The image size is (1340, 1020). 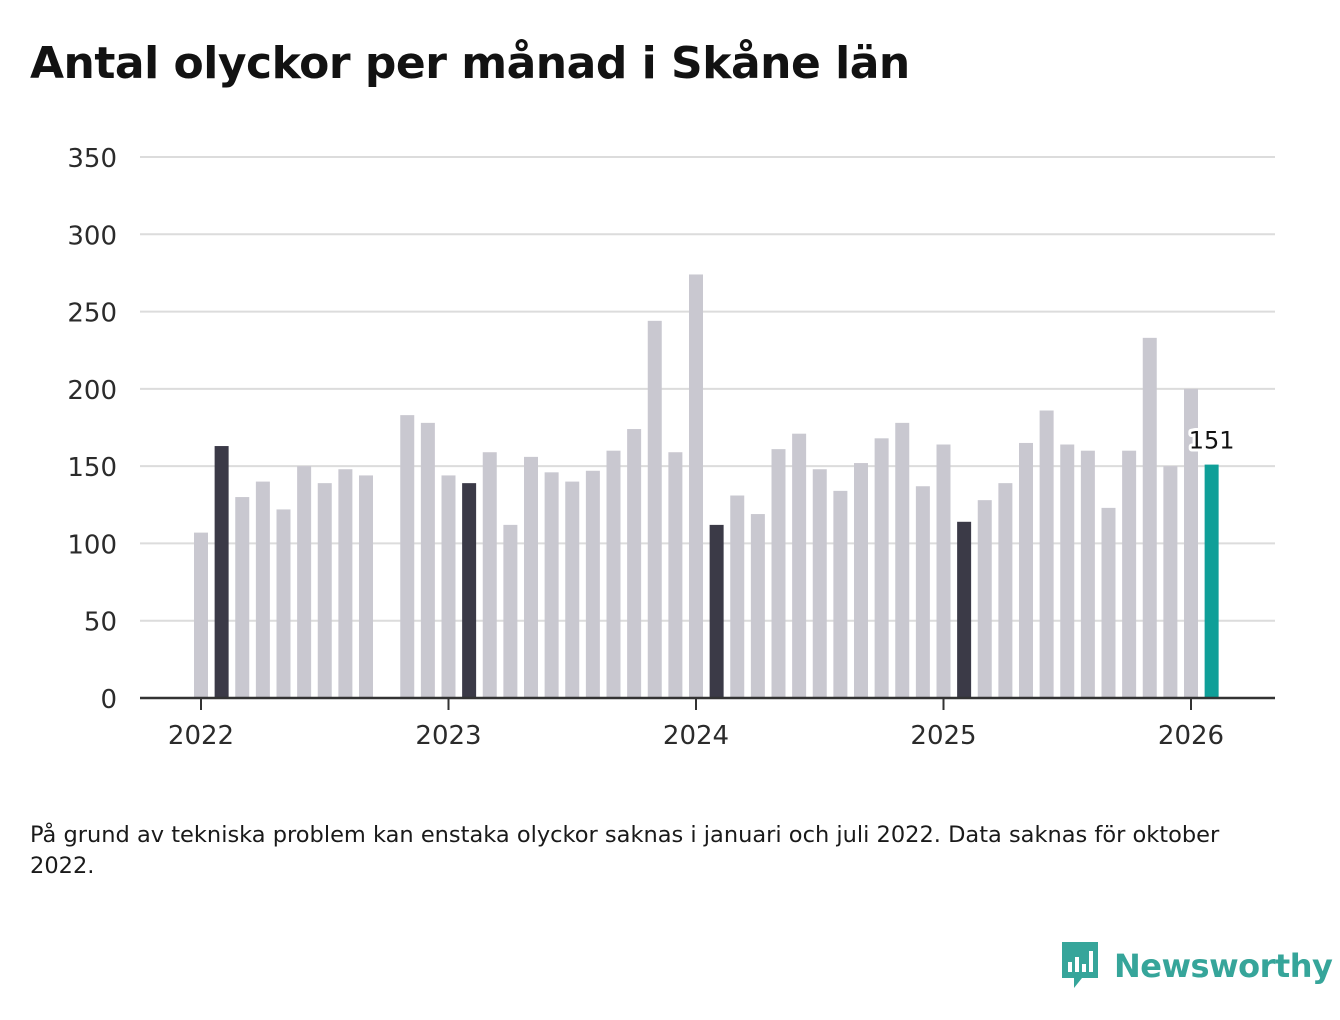 What do you see at coordinates (448, 736) in the screenshot?
I see `x-tick-label: 2023` at bounding box center [448, 736].